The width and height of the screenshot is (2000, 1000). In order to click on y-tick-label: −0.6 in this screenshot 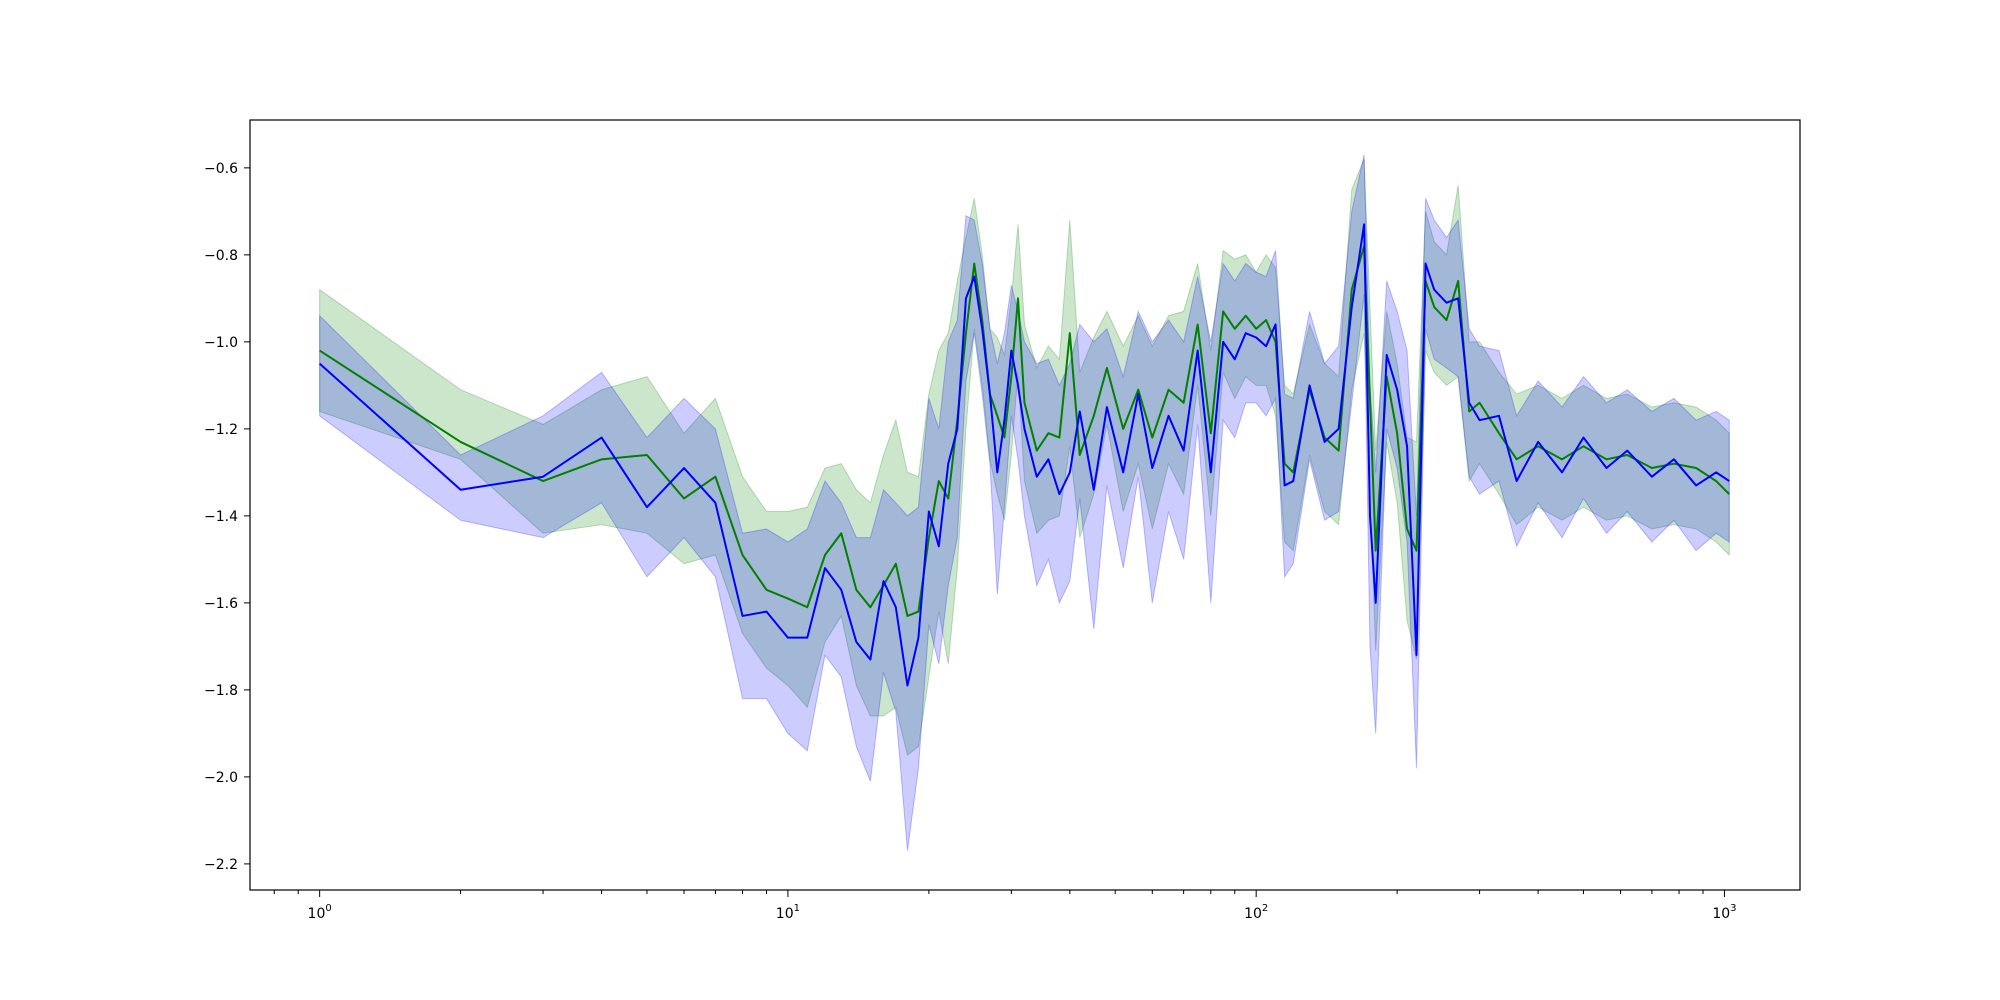, I will do `click(221, 169)`.